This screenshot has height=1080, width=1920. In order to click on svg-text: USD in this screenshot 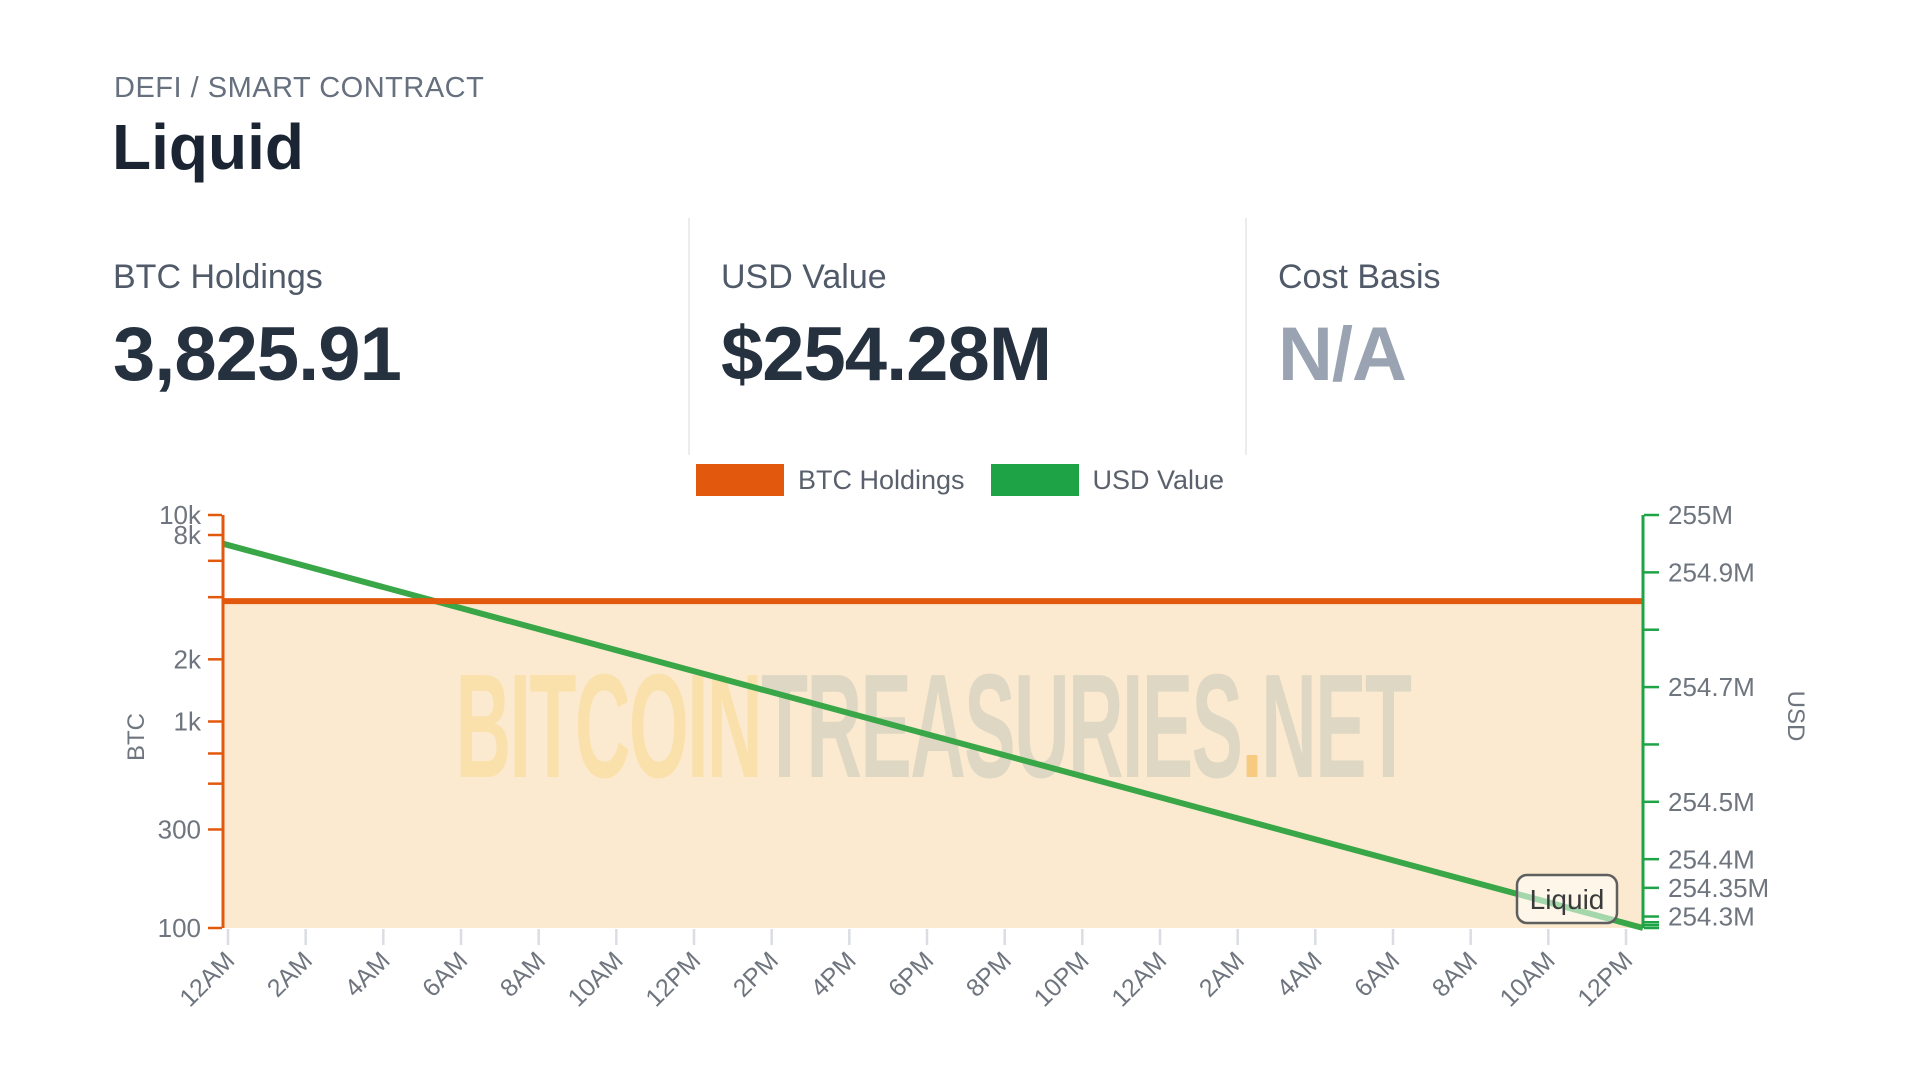, I will do `click(1795, 716)`.